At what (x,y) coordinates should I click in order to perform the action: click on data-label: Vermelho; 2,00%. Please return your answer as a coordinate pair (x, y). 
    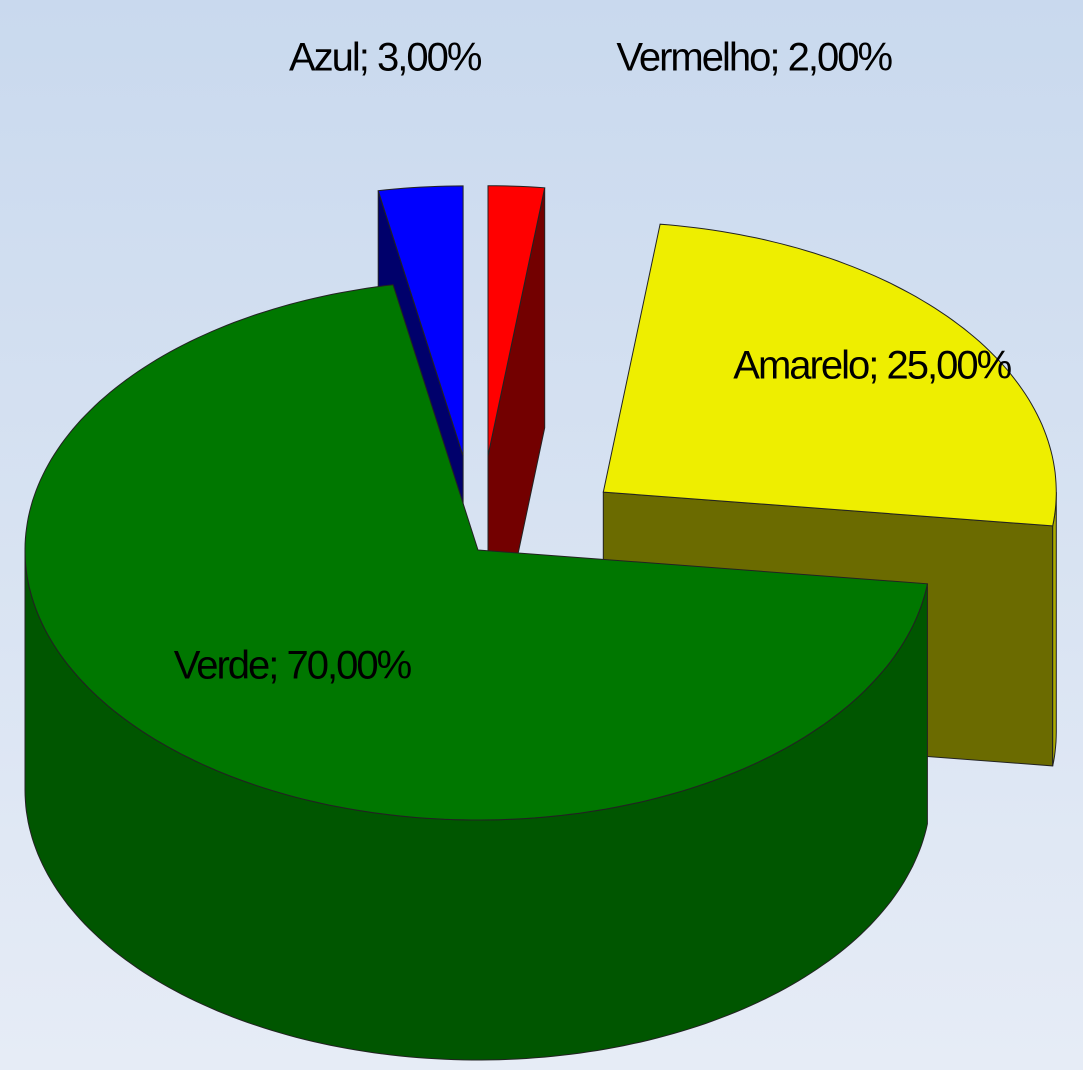
    Looking at the image, I should click on (754, 58).